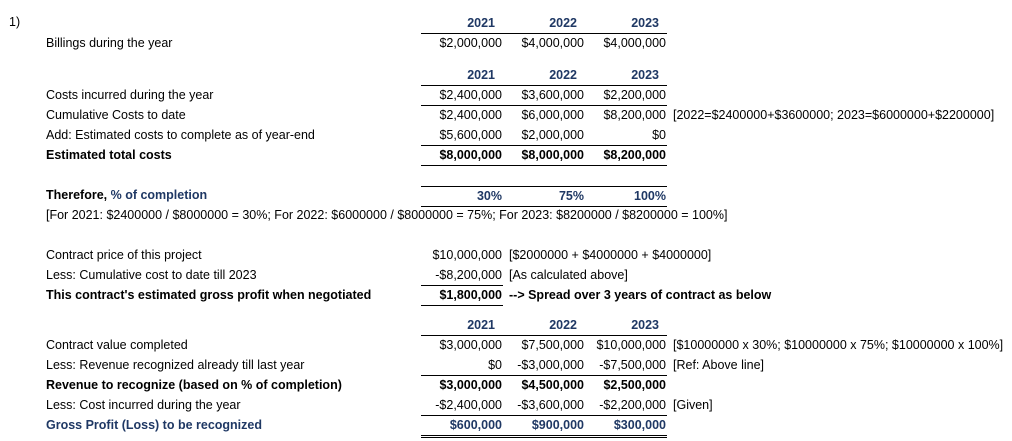 This screenshot has width=1012, height=441. What do you see at coordinates (462, 276) in the screenshot?
I see `cumulative-cost-value: -$8,200,000` at bounding box center [462, 276].